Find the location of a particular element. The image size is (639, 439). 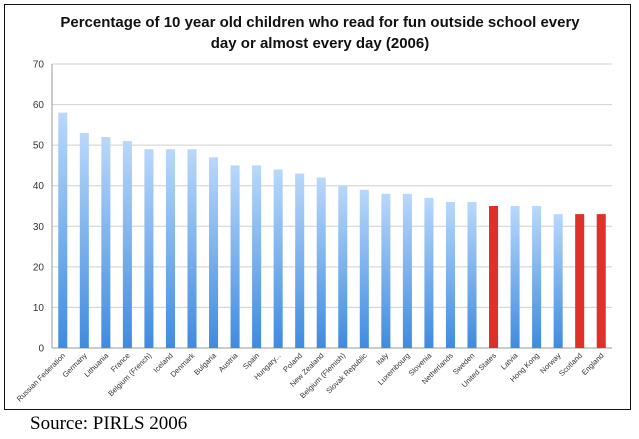

bar-slovenia is located at coordinates (429, 272).